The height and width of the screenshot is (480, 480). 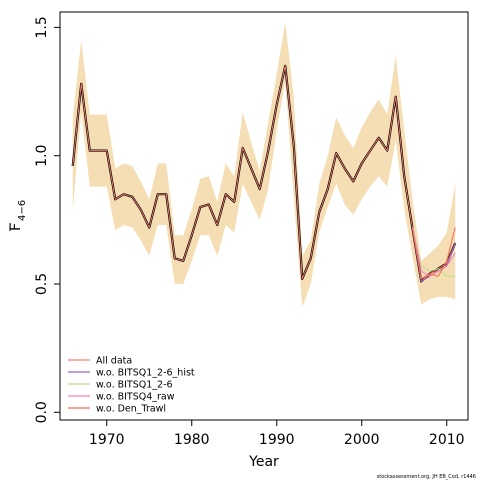 I want to click on legend-label: w.o. BITSQ4_raw, so click(x=135, y=397).